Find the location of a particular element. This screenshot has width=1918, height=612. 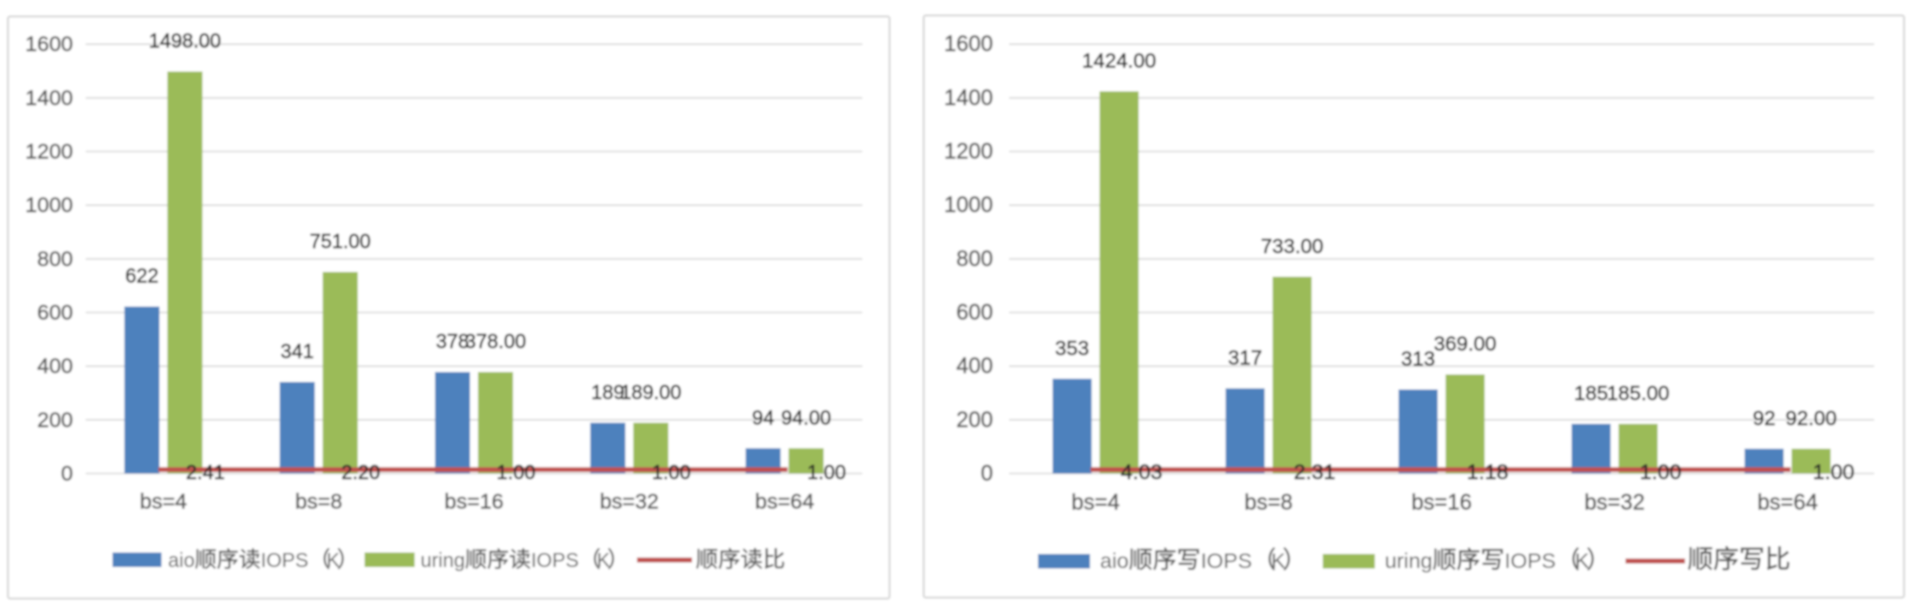

svg-text: 313 is located at coordinates (1418, 359).